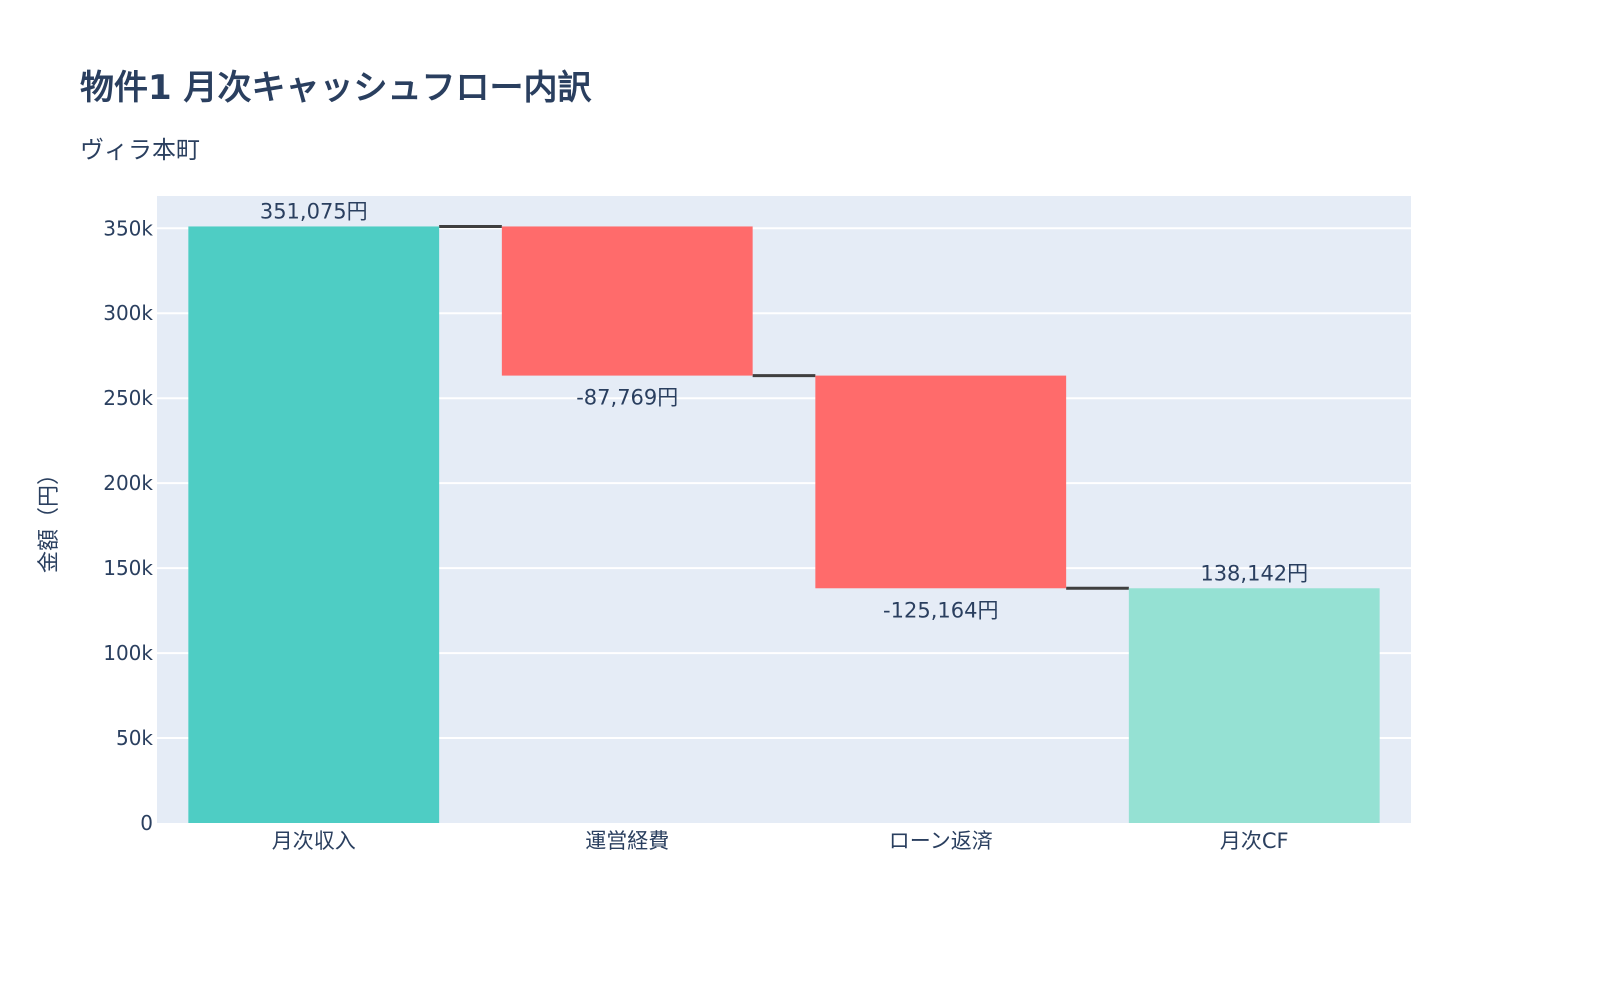 The height and width of the screenshot is (1000, 1600). What do you see at coordinates (128, 653) in the screenshot?
I see `y-tick-label: 100k` at bounding box center [128, 653].